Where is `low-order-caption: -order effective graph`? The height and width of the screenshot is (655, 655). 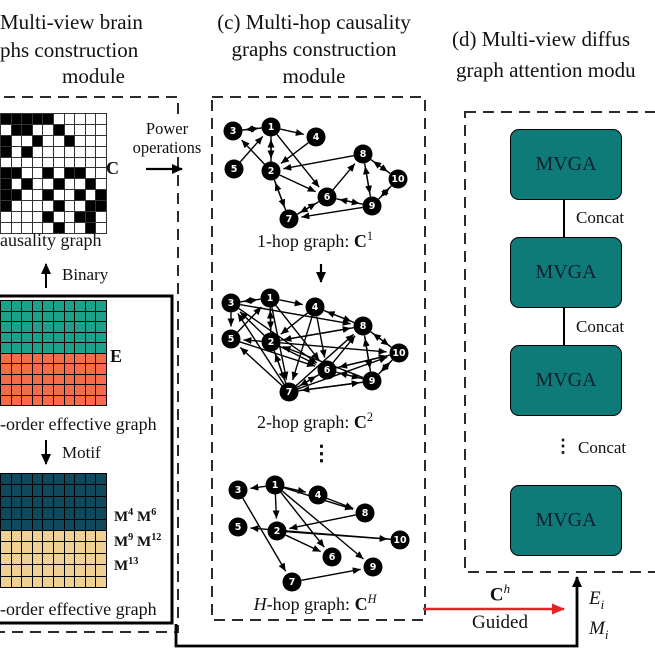
low-order-caption: -order effective graph is located at coordinates (78, 424).